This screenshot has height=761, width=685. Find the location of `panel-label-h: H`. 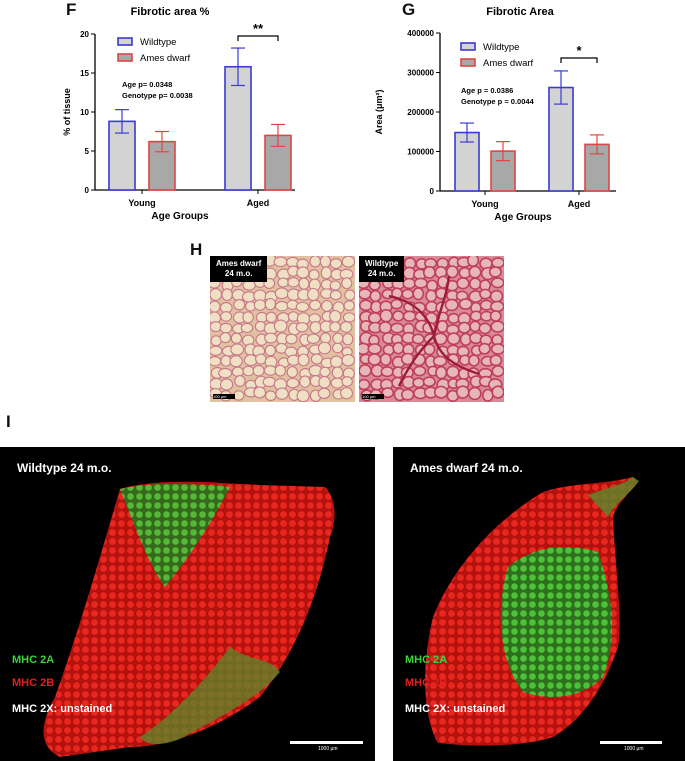

panel-label-h: H is located at coordinates (196, 249).